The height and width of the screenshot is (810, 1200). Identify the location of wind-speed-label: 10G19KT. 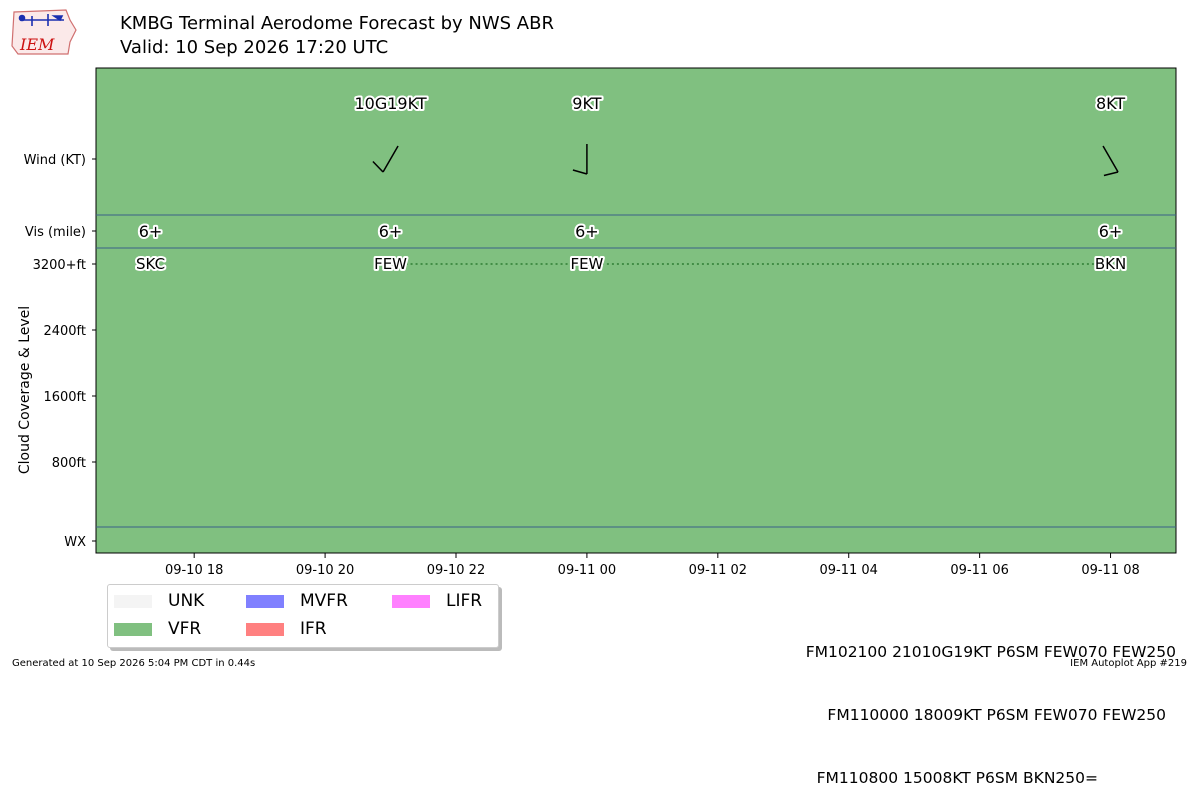
(390, 103).